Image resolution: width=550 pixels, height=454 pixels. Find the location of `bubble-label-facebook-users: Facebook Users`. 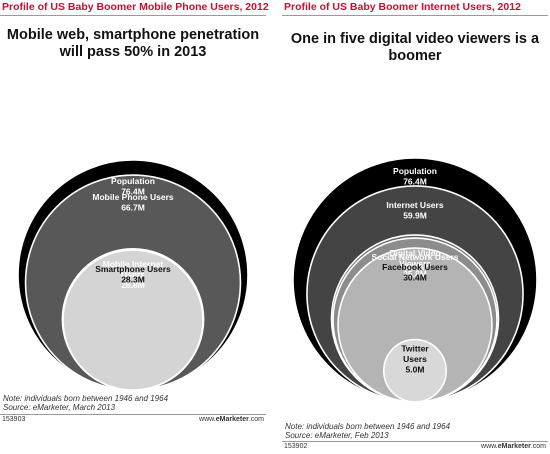

bubble-label-facebook-users: Facebook Users is located at coordinates (415, 267).